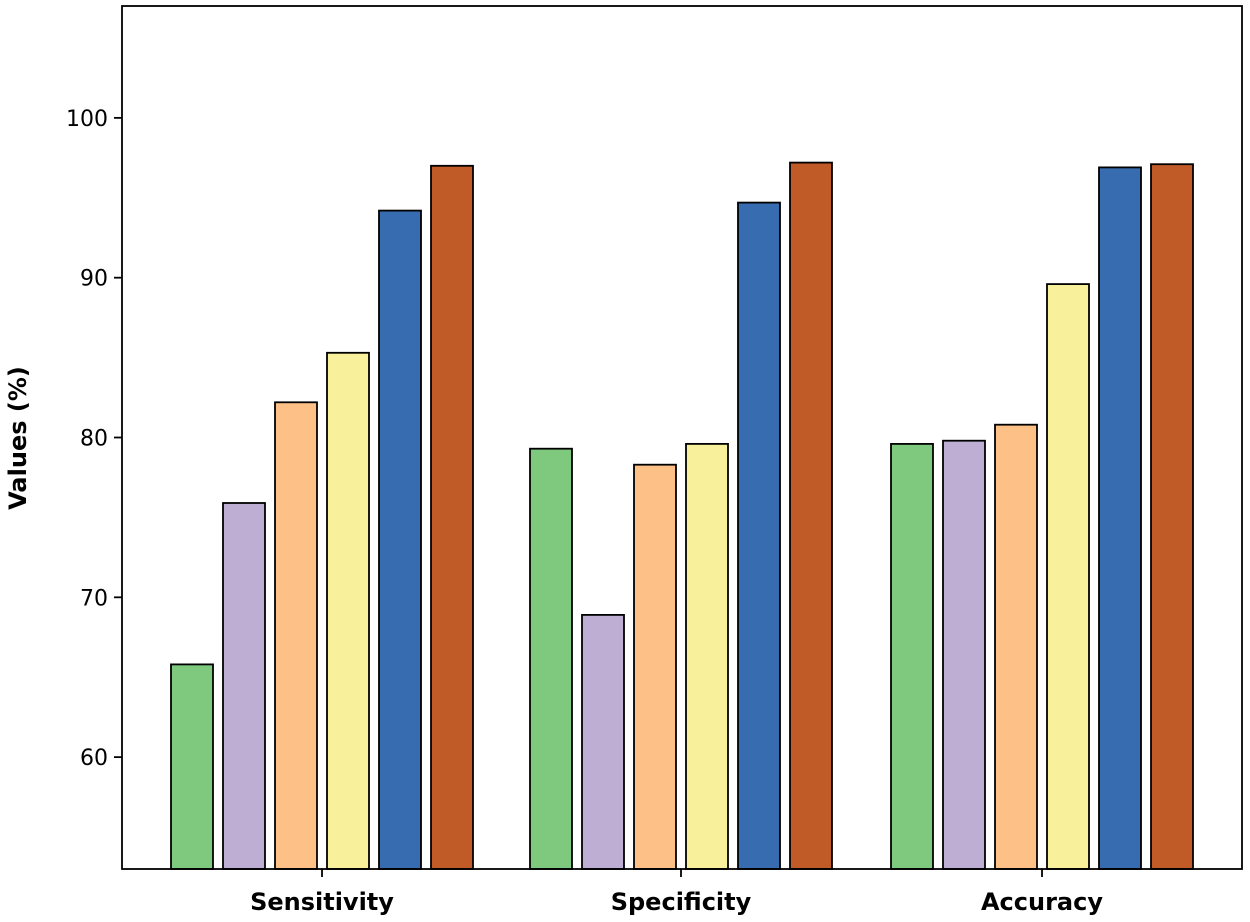  I want to click on y-tick-label-60: 60, so click(94, 758).